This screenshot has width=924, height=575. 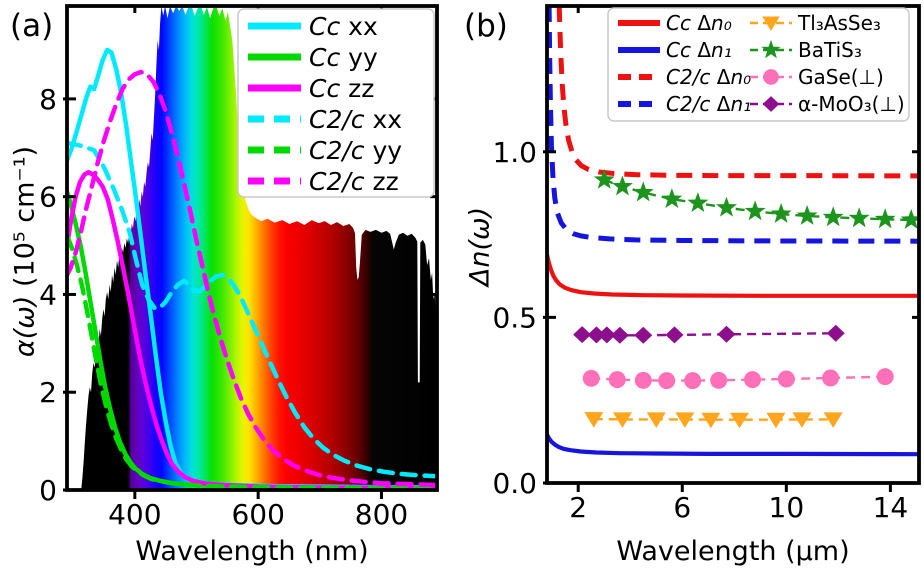 I want to click on svg-text: 1.0, so click(x=514, y=152).